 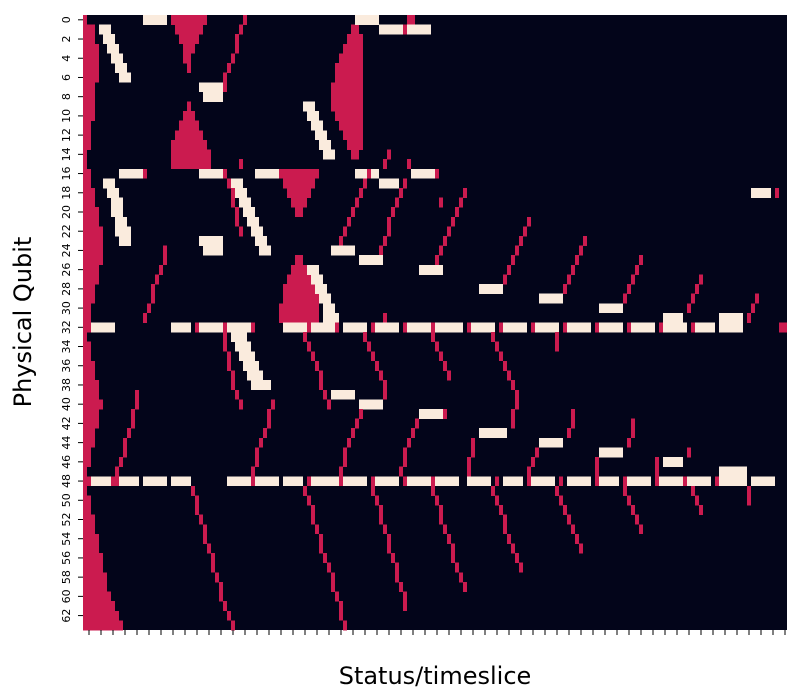 I want to click on y-tick-label: 28, so click(x=66, y=289).